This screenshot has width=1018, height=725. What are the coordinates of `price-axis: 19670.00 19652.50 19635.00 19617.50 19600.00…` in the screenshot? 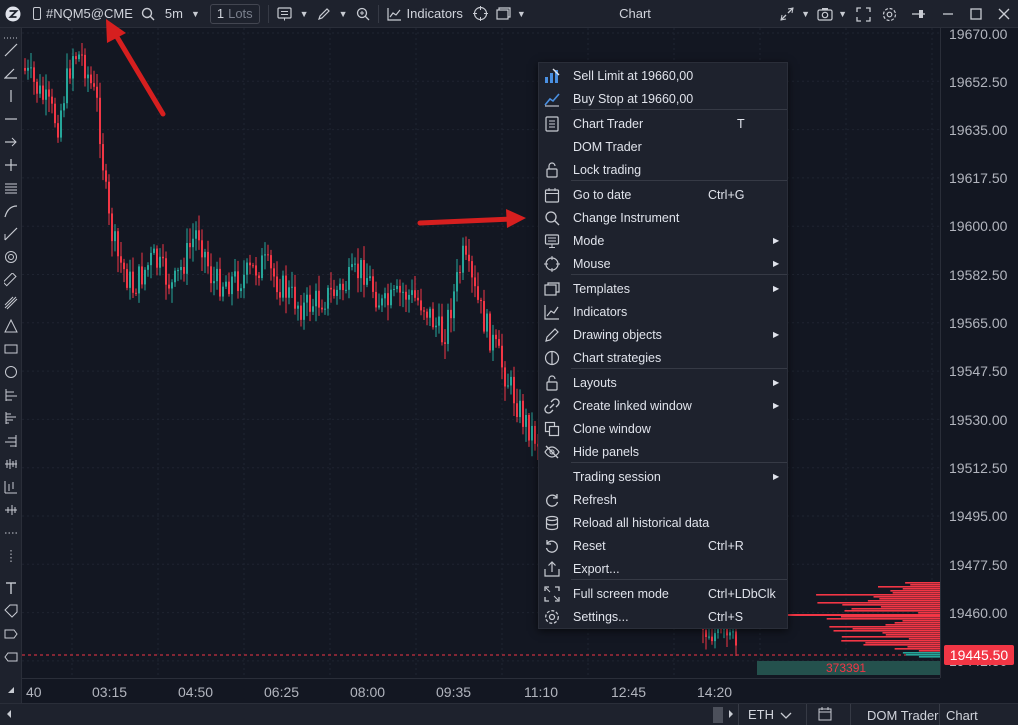 It's located at (979, 352).